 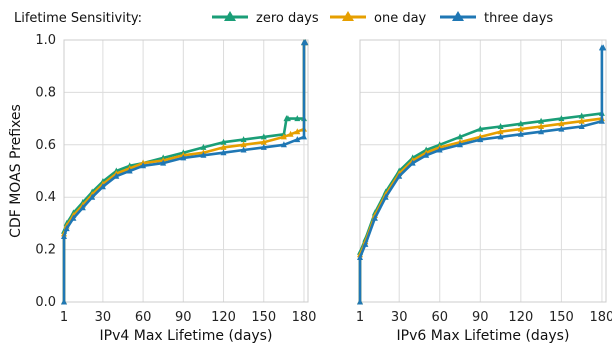 I want to click on x-tick-label: 60, so click(x=439, y=317).